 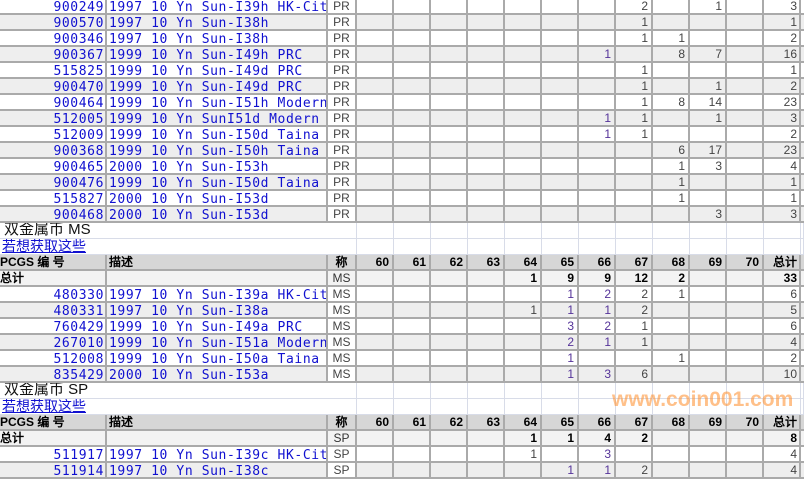 I want to click on column-header-65: 65, so click(x=560, y=423).